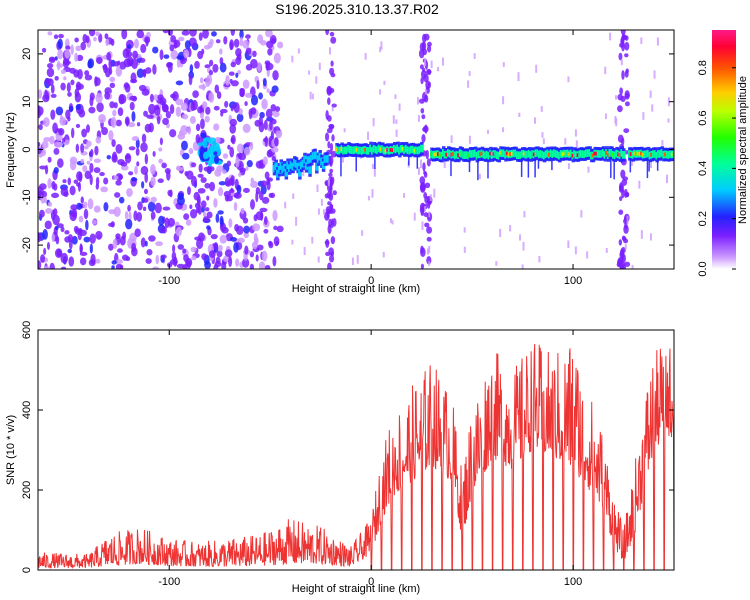 This screenshot has height=600, width=750. Describe the element at coordinates (169, 281) in the screenshot. I see `spectrogram-x-tick-label: -100` at that location.